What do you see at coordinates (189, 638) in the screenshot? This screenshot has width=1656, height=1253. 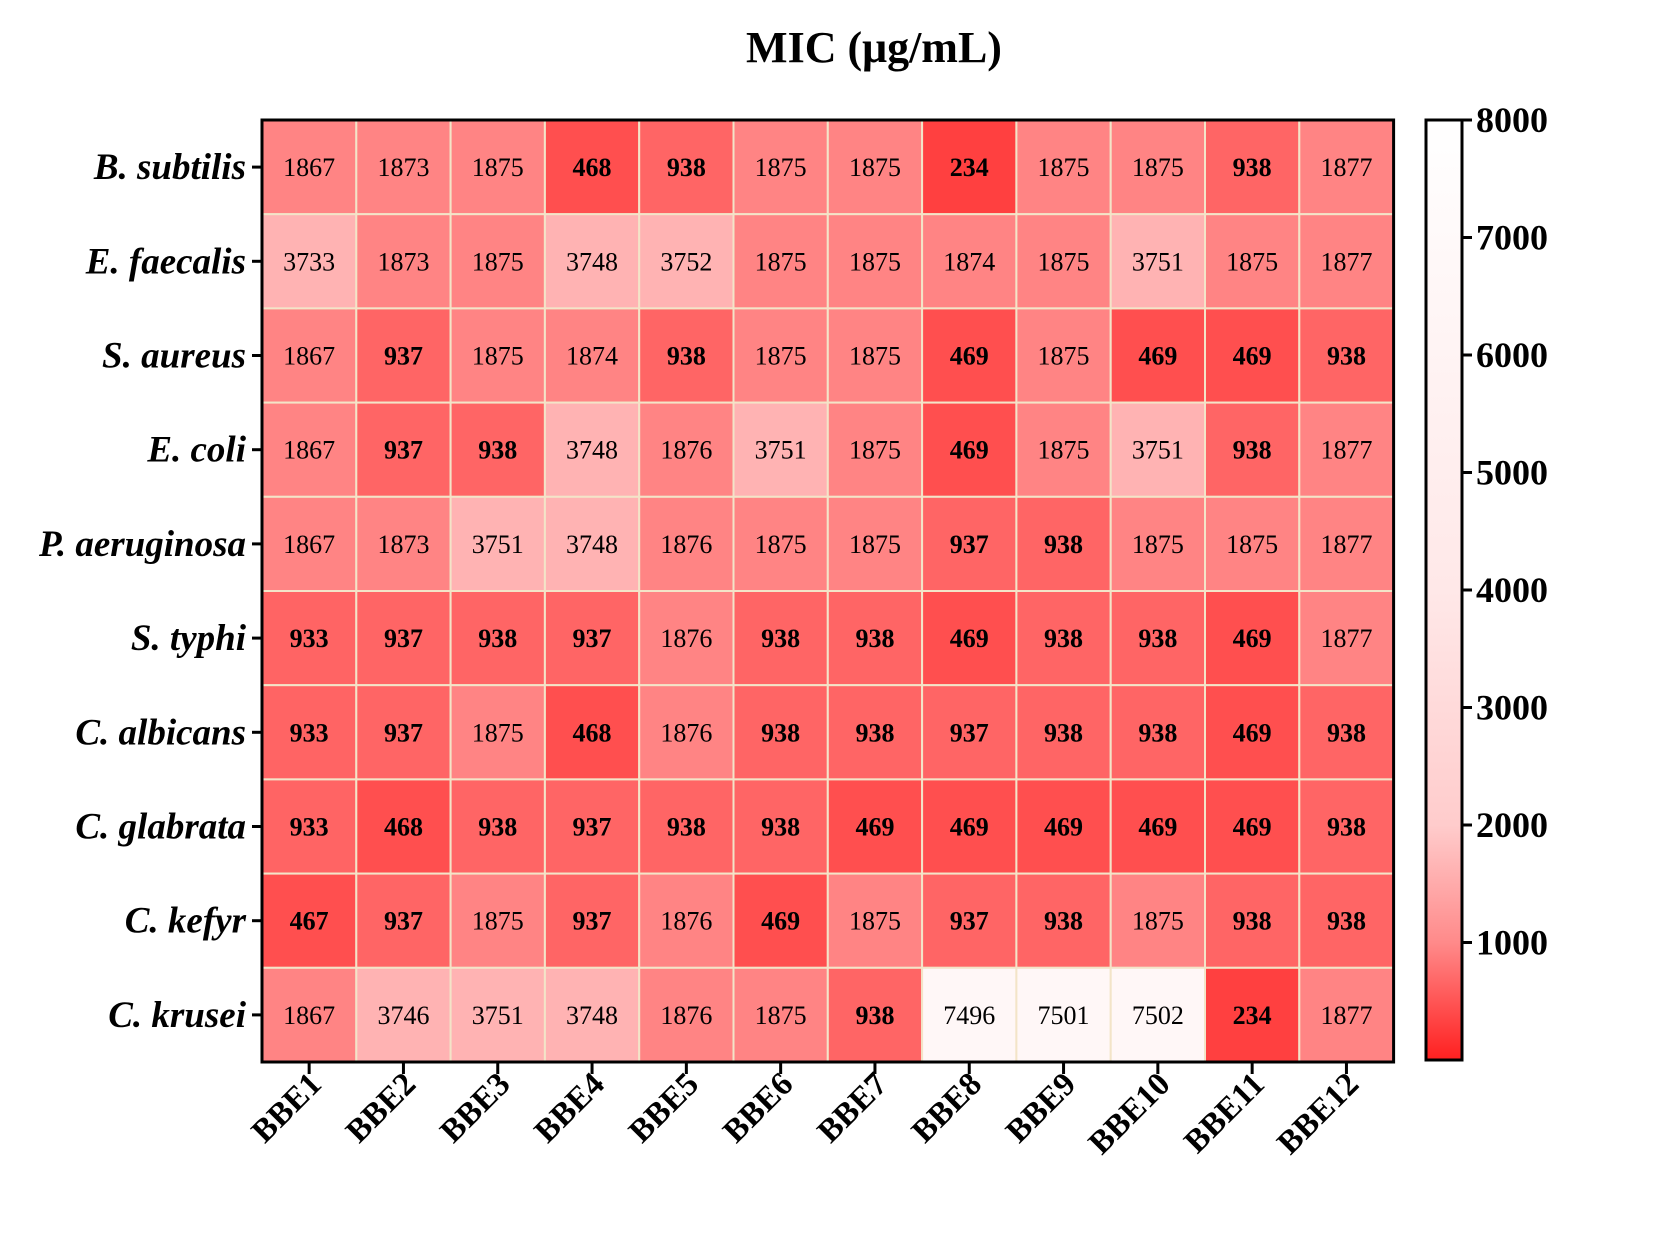 I see `row-label: S. typhi` at bounding box center [189, 638].